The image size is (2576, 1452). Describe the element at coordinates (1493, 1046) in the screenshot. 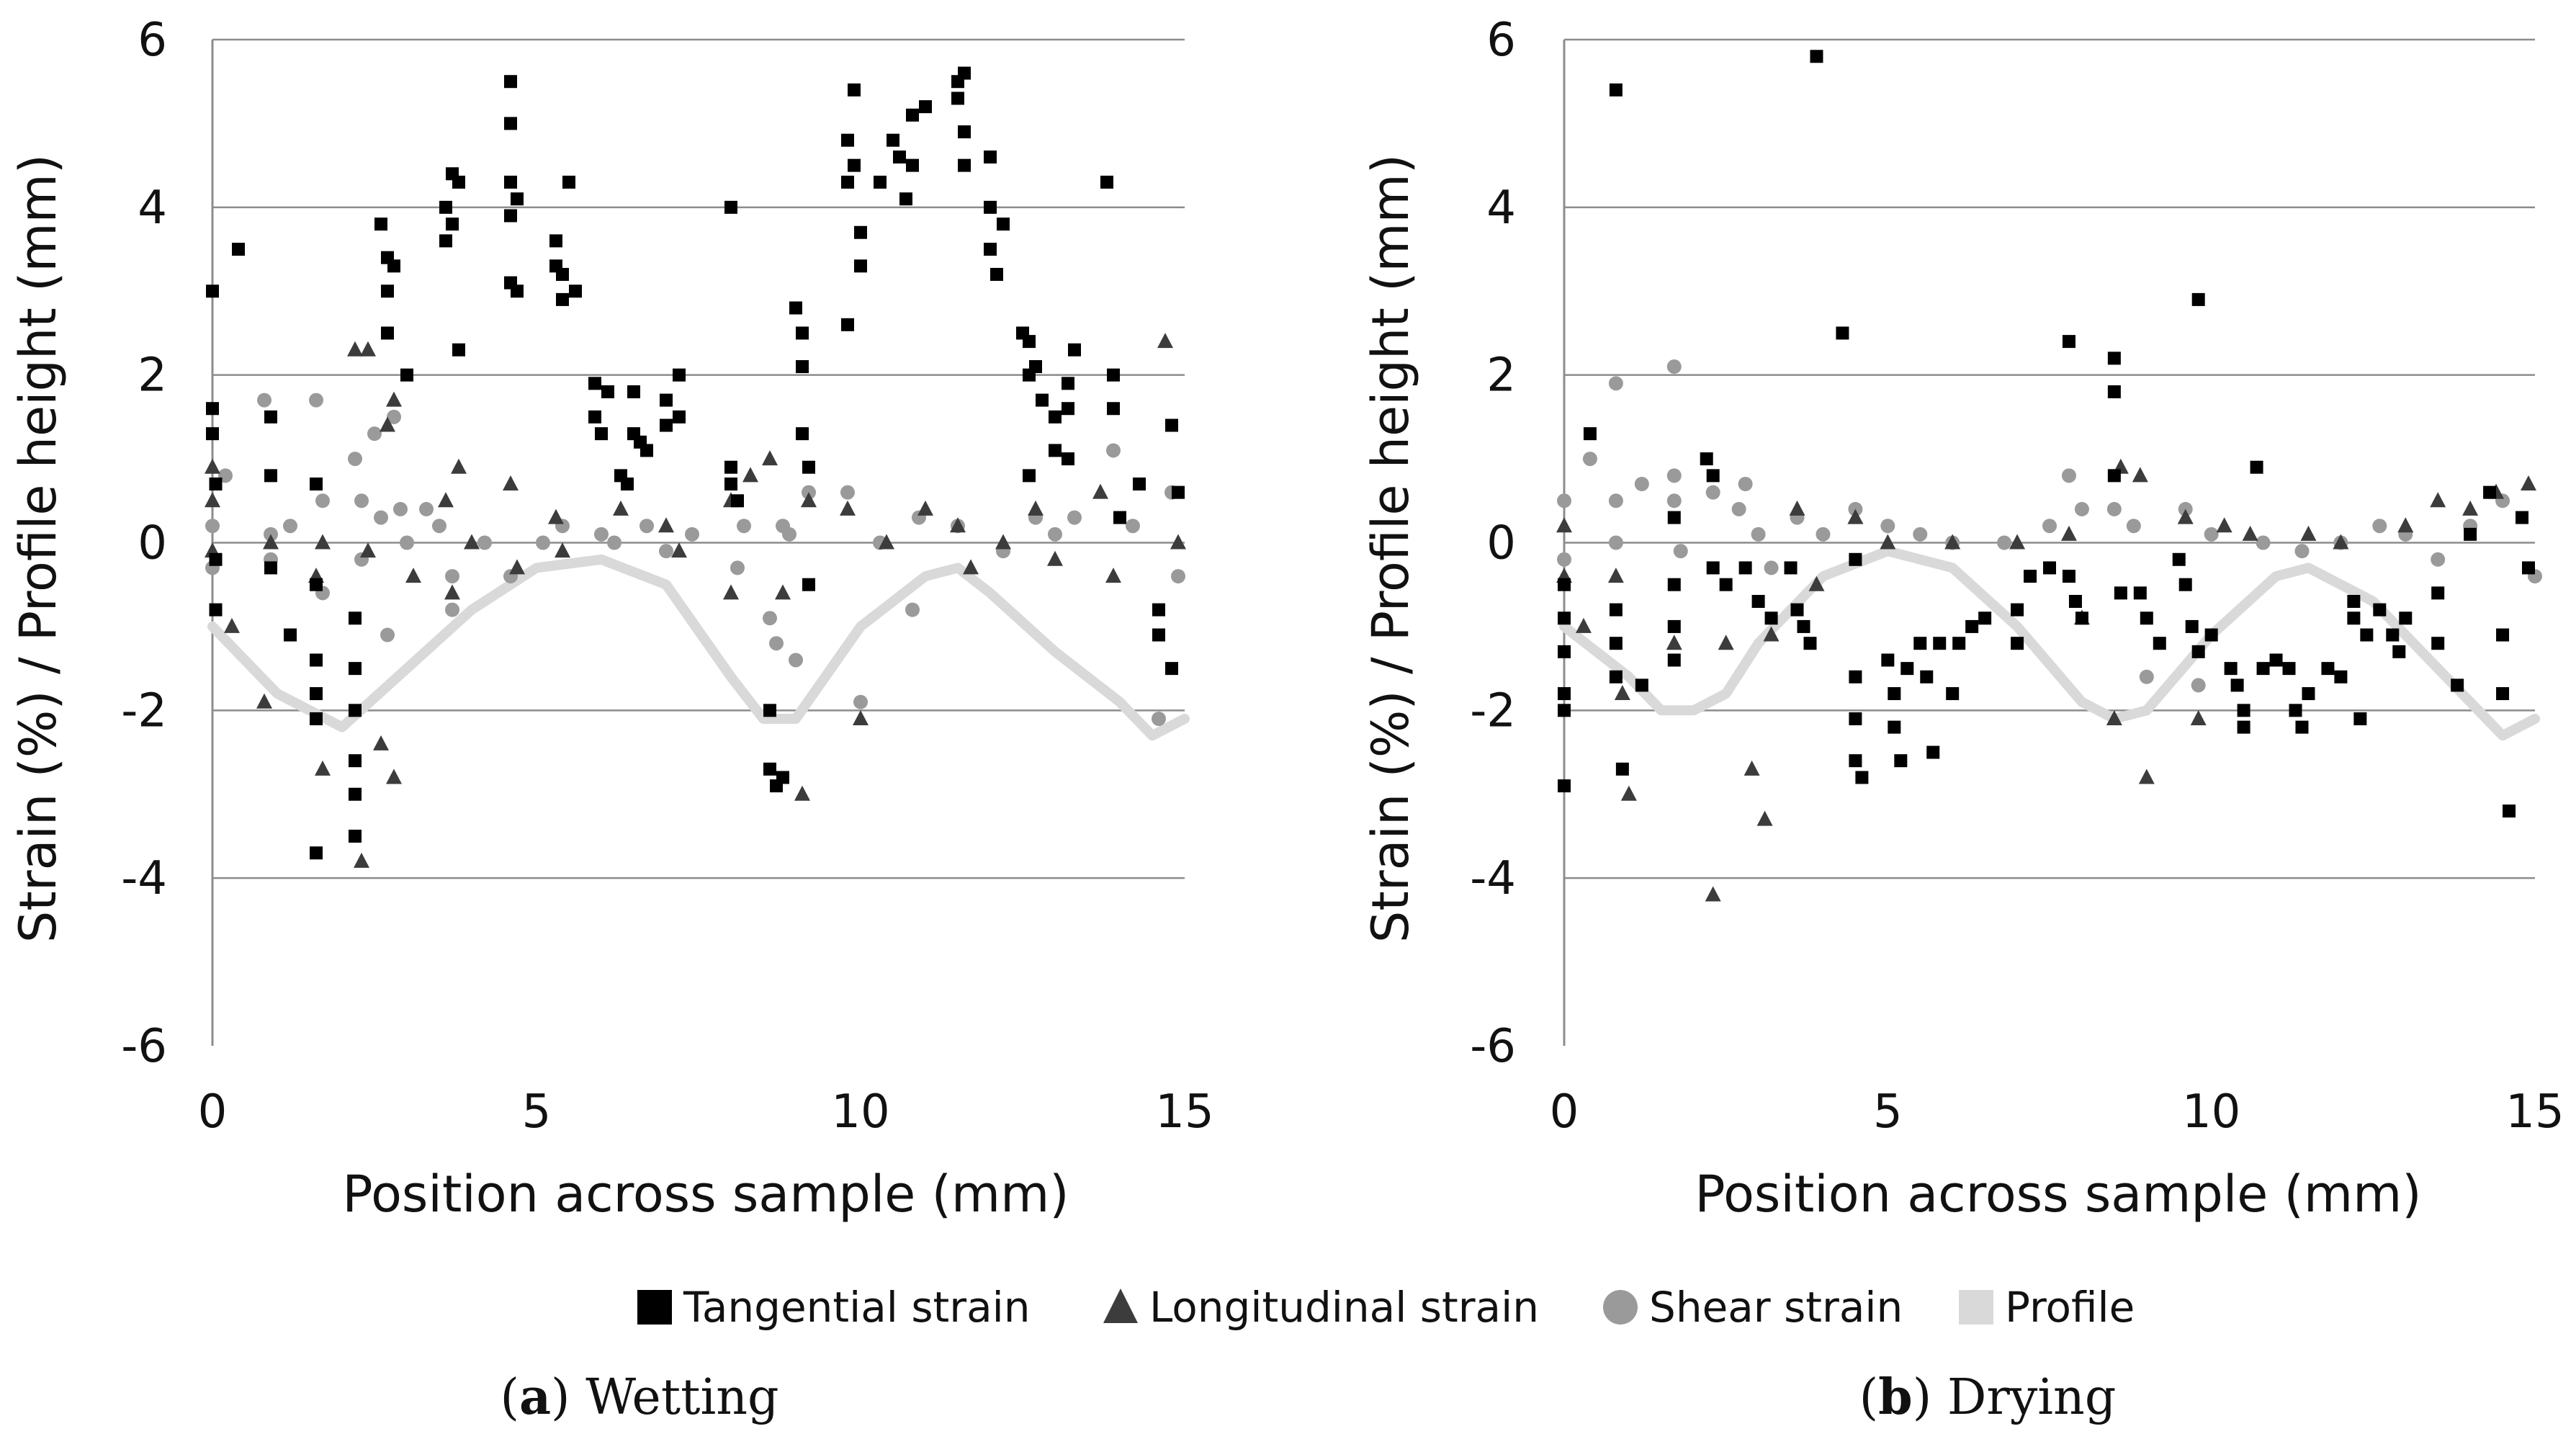

I see `panel-b-ytick-label: -6` at that location.